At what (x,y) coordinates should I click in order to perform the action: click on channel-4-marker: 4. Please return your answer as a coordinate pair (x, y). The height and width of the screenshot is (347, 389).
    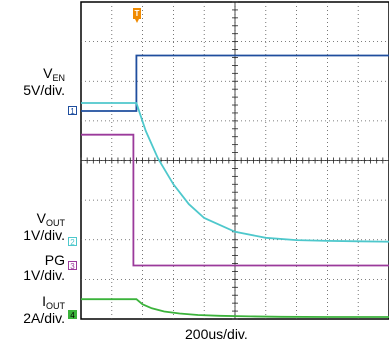
    Looking at the image, I should click on (72, 315).